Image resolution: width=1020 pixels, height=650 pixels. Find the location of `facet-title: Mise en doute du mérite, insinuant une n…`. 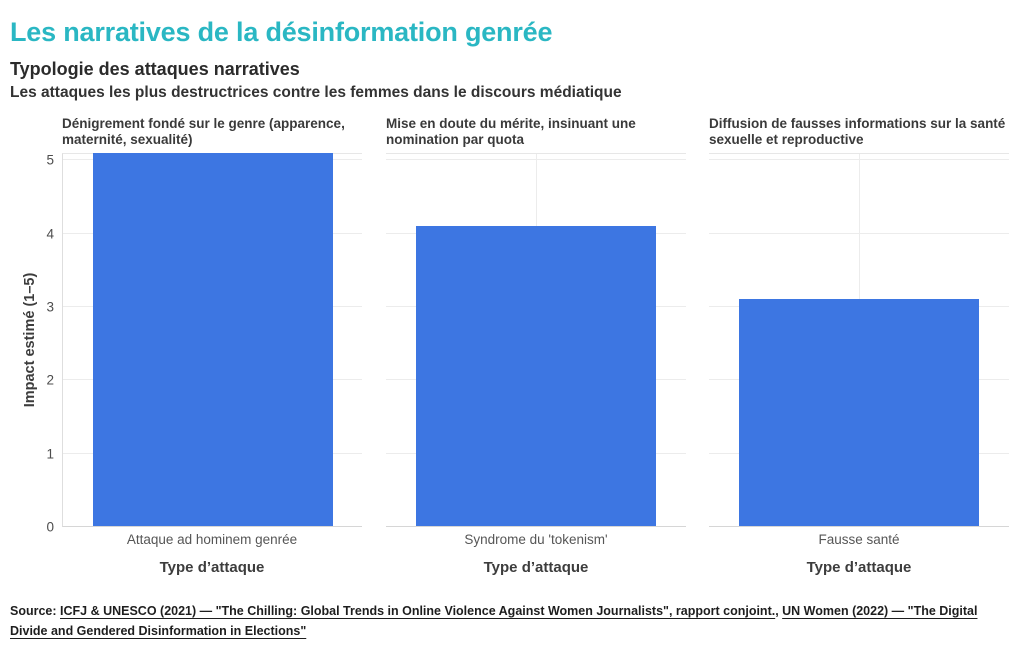

facet-title: Mise en doute du mérite, insinuant une n… is located at coordinates (511, 131).